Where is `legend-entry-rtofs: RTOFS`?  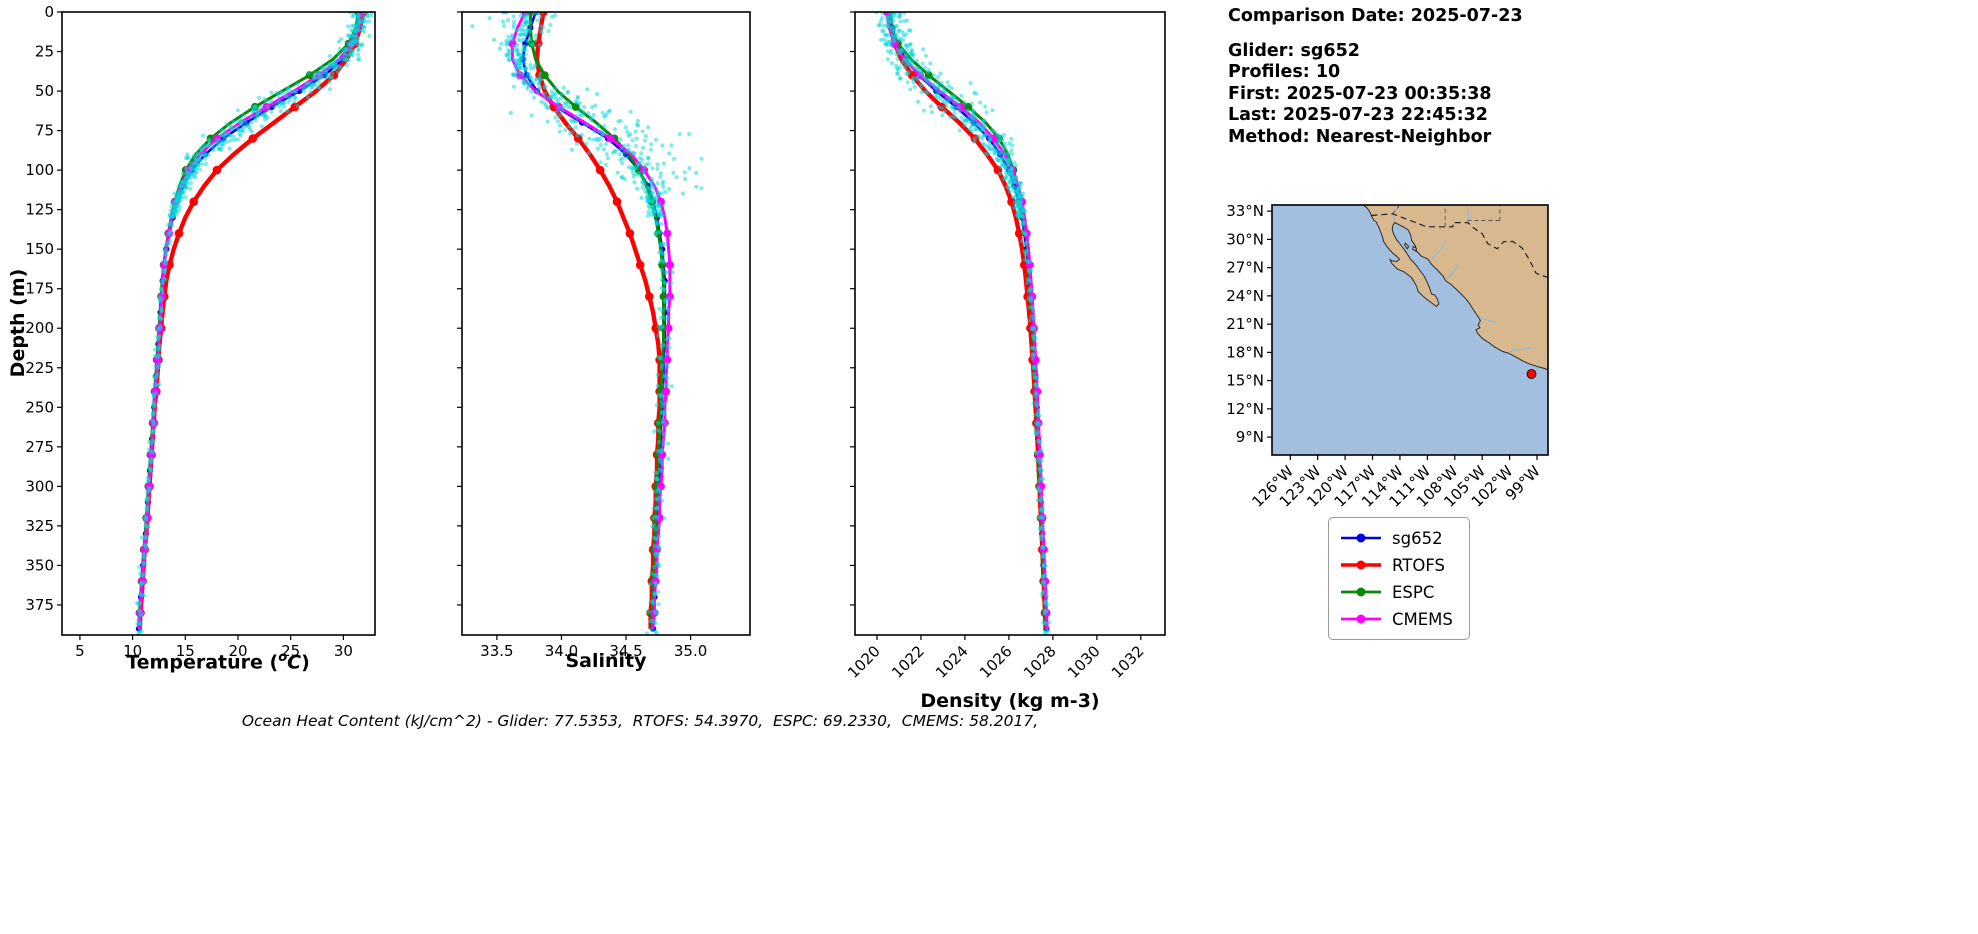
legend-entry-rtofs: RTOFS is located at coordinates (1396, 565).